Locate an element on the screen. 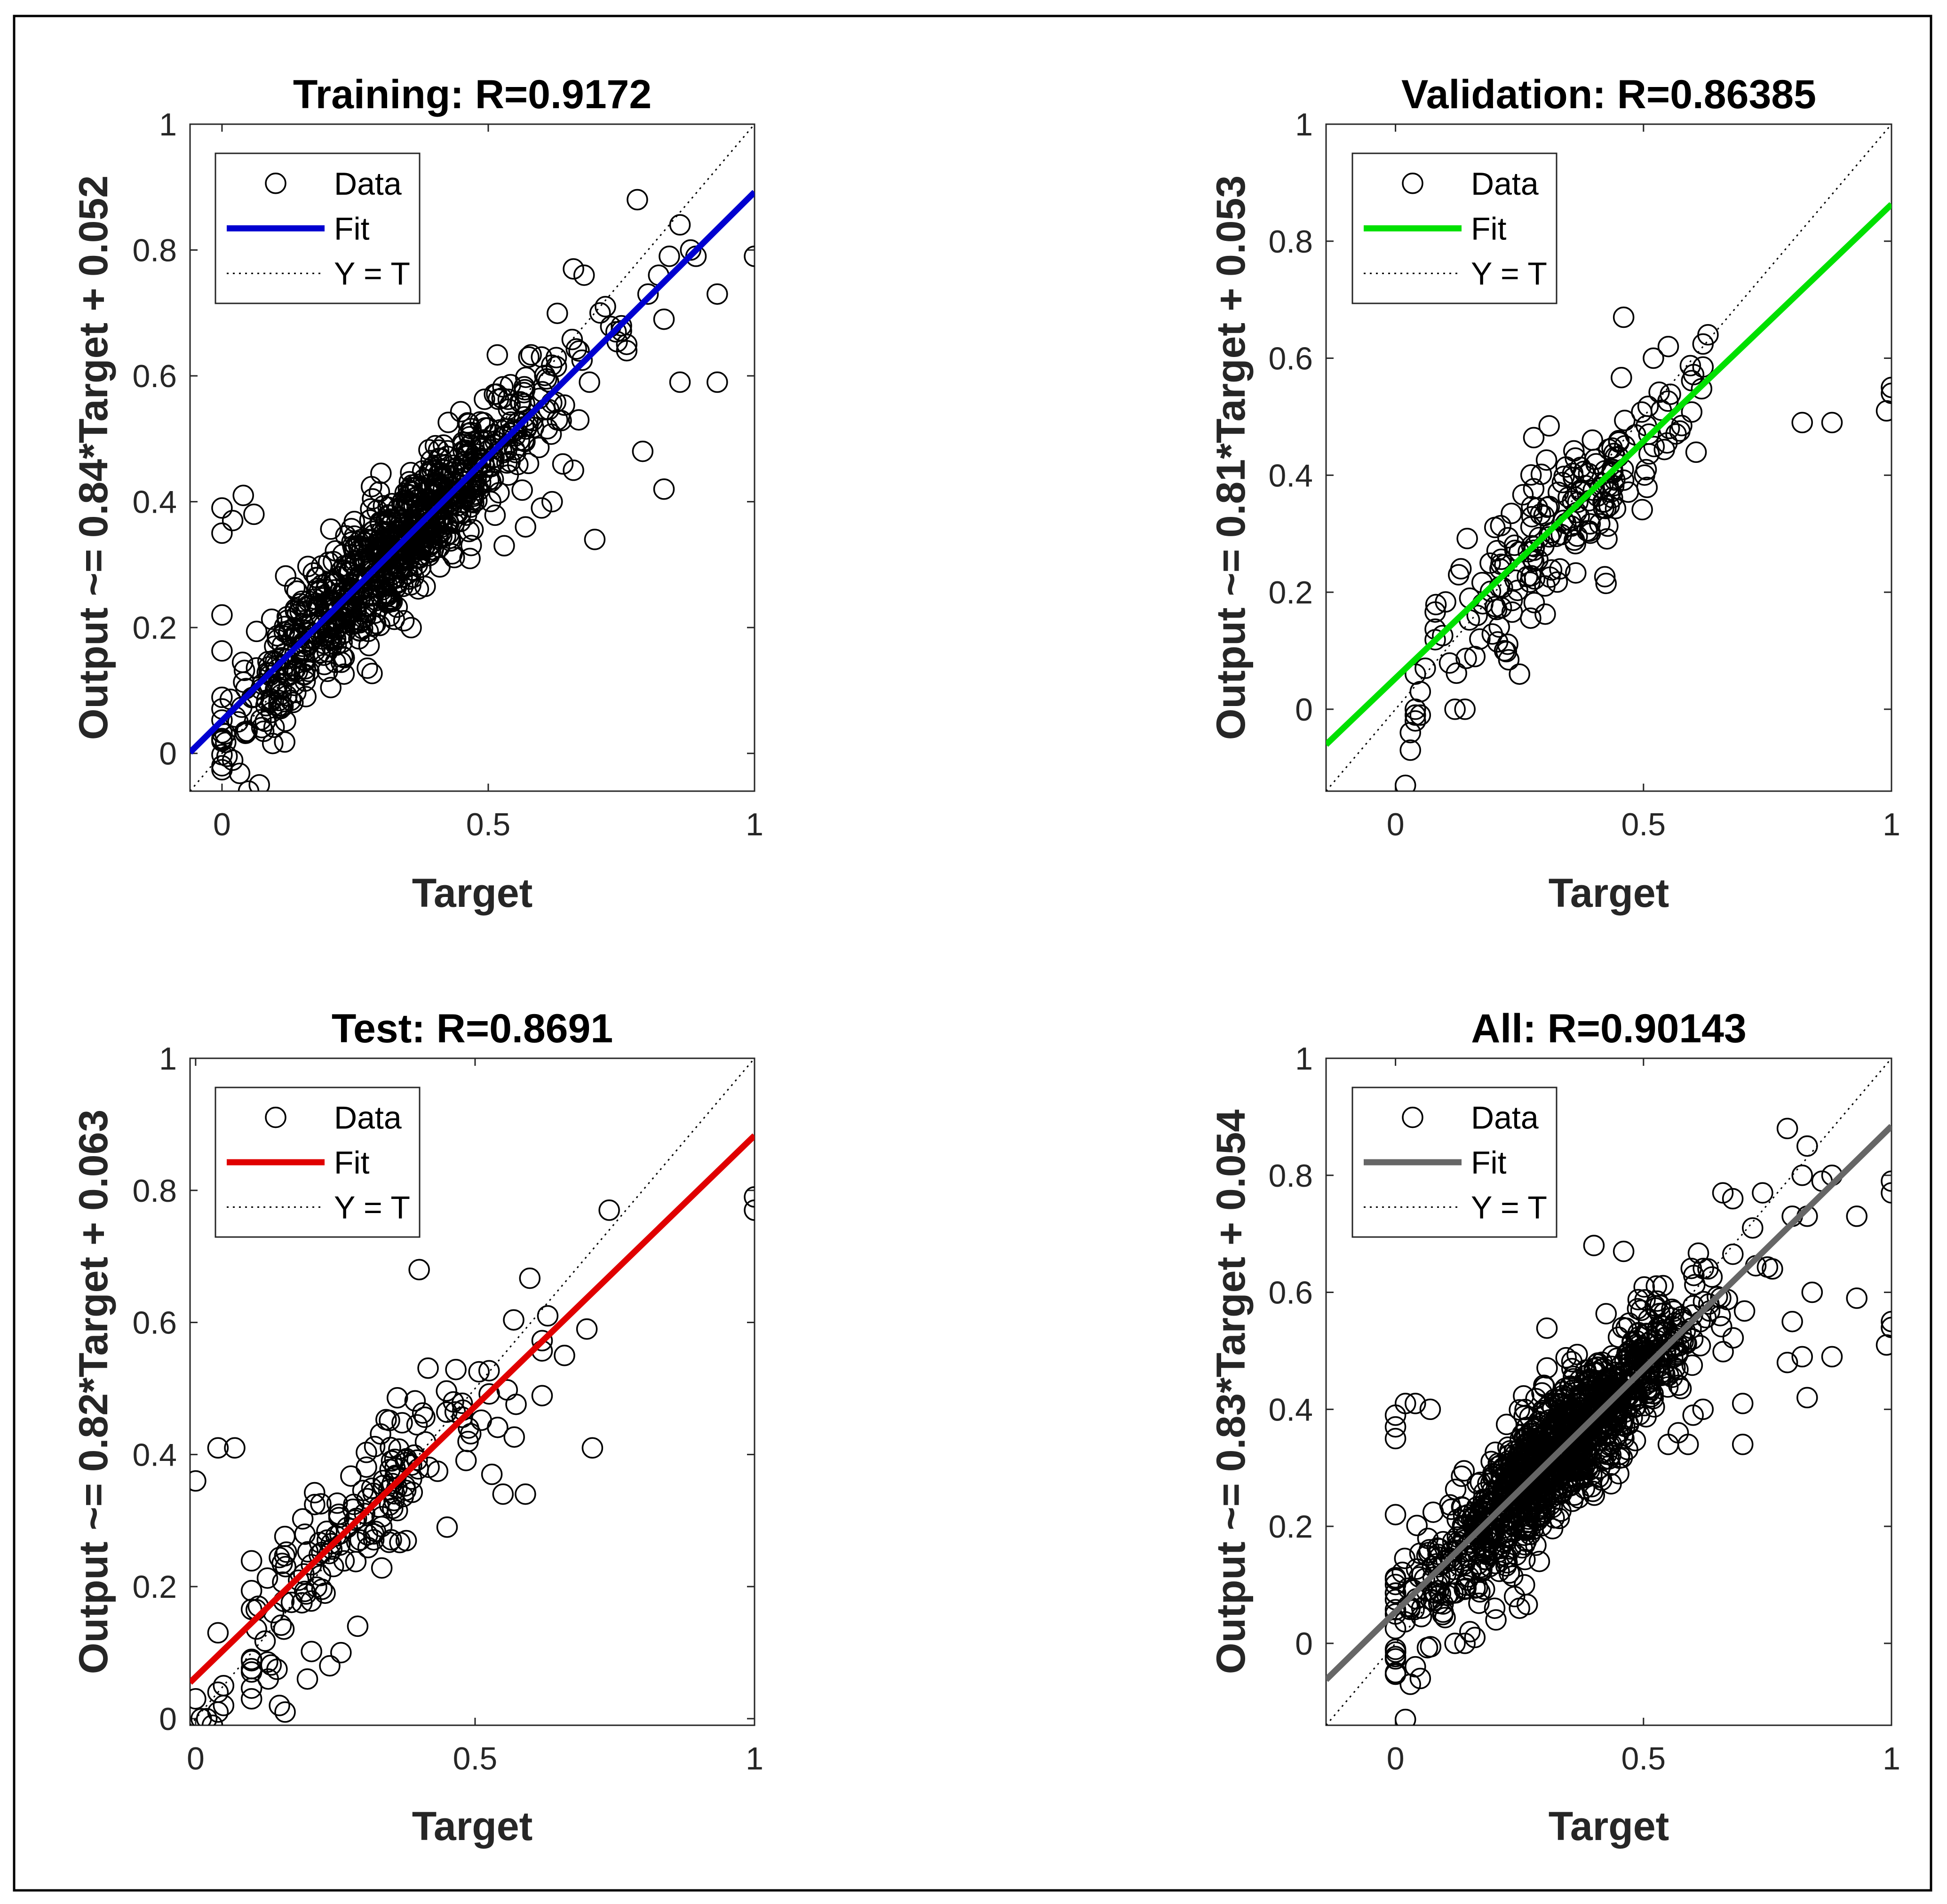  all-legend: Data Fit Y = T is located at coordinates (1455, 1162).